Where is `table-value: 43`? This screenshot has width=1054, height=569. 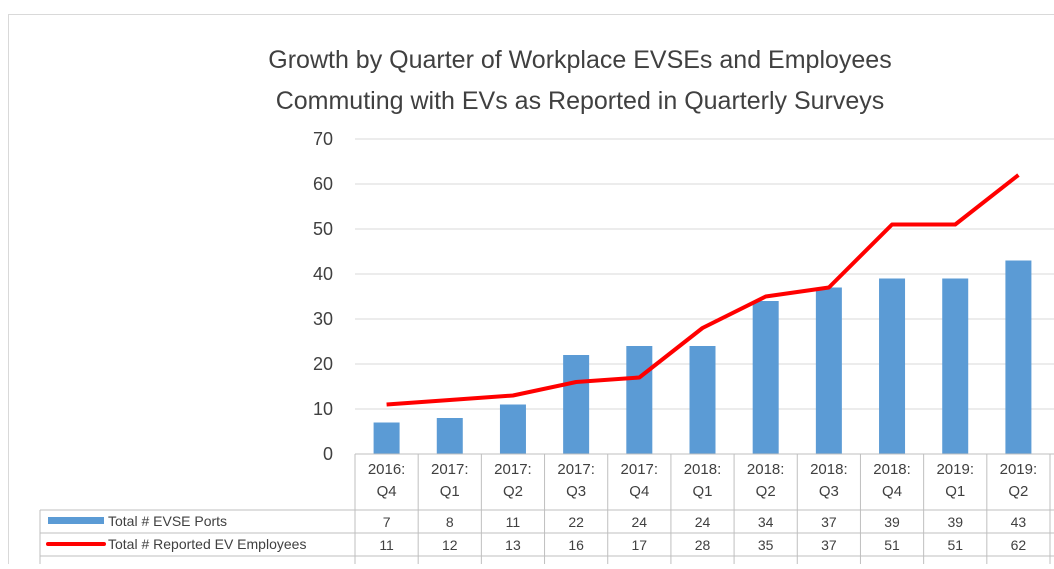
table-value: 43 is located at coordinates (1019, 522).